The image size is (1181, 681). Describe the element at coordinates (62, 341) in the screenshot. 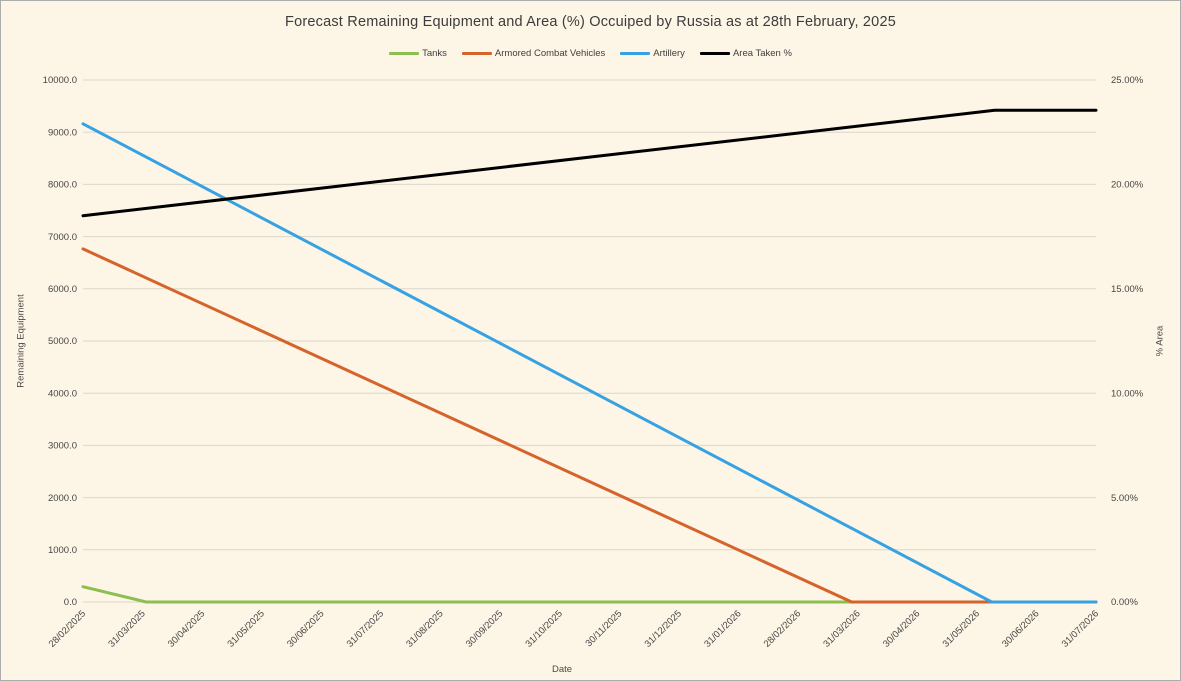

I see `left-axis-tick-label: 5000.0` at that location.